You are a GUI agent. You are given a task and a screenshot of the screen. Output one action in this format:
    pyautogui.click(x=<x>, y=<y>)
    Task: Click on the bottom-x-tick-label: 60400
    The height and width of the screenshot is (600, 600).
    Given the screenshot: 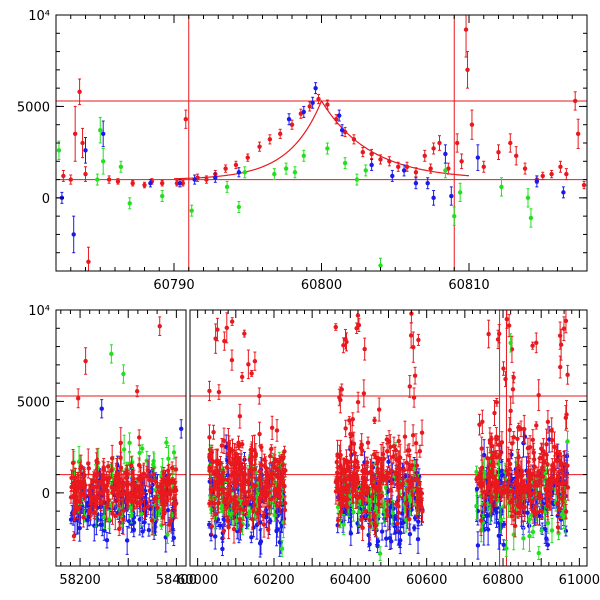 What is the action you would take?
    pyautogui.click(x=350, y=580)
    